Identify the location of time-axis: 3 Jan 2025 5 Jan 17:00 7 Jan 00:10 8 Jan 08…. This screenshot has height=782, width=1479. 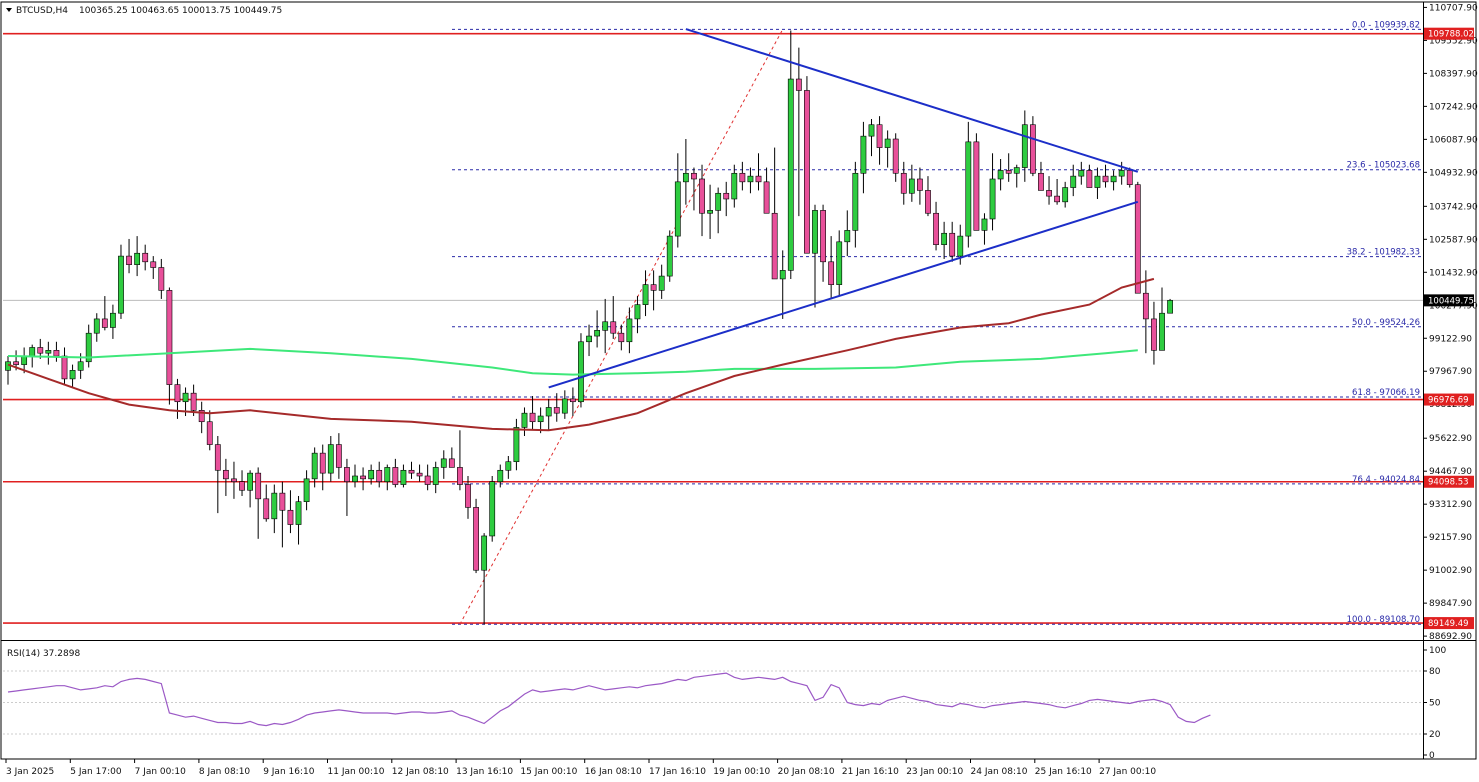
(580, 768).